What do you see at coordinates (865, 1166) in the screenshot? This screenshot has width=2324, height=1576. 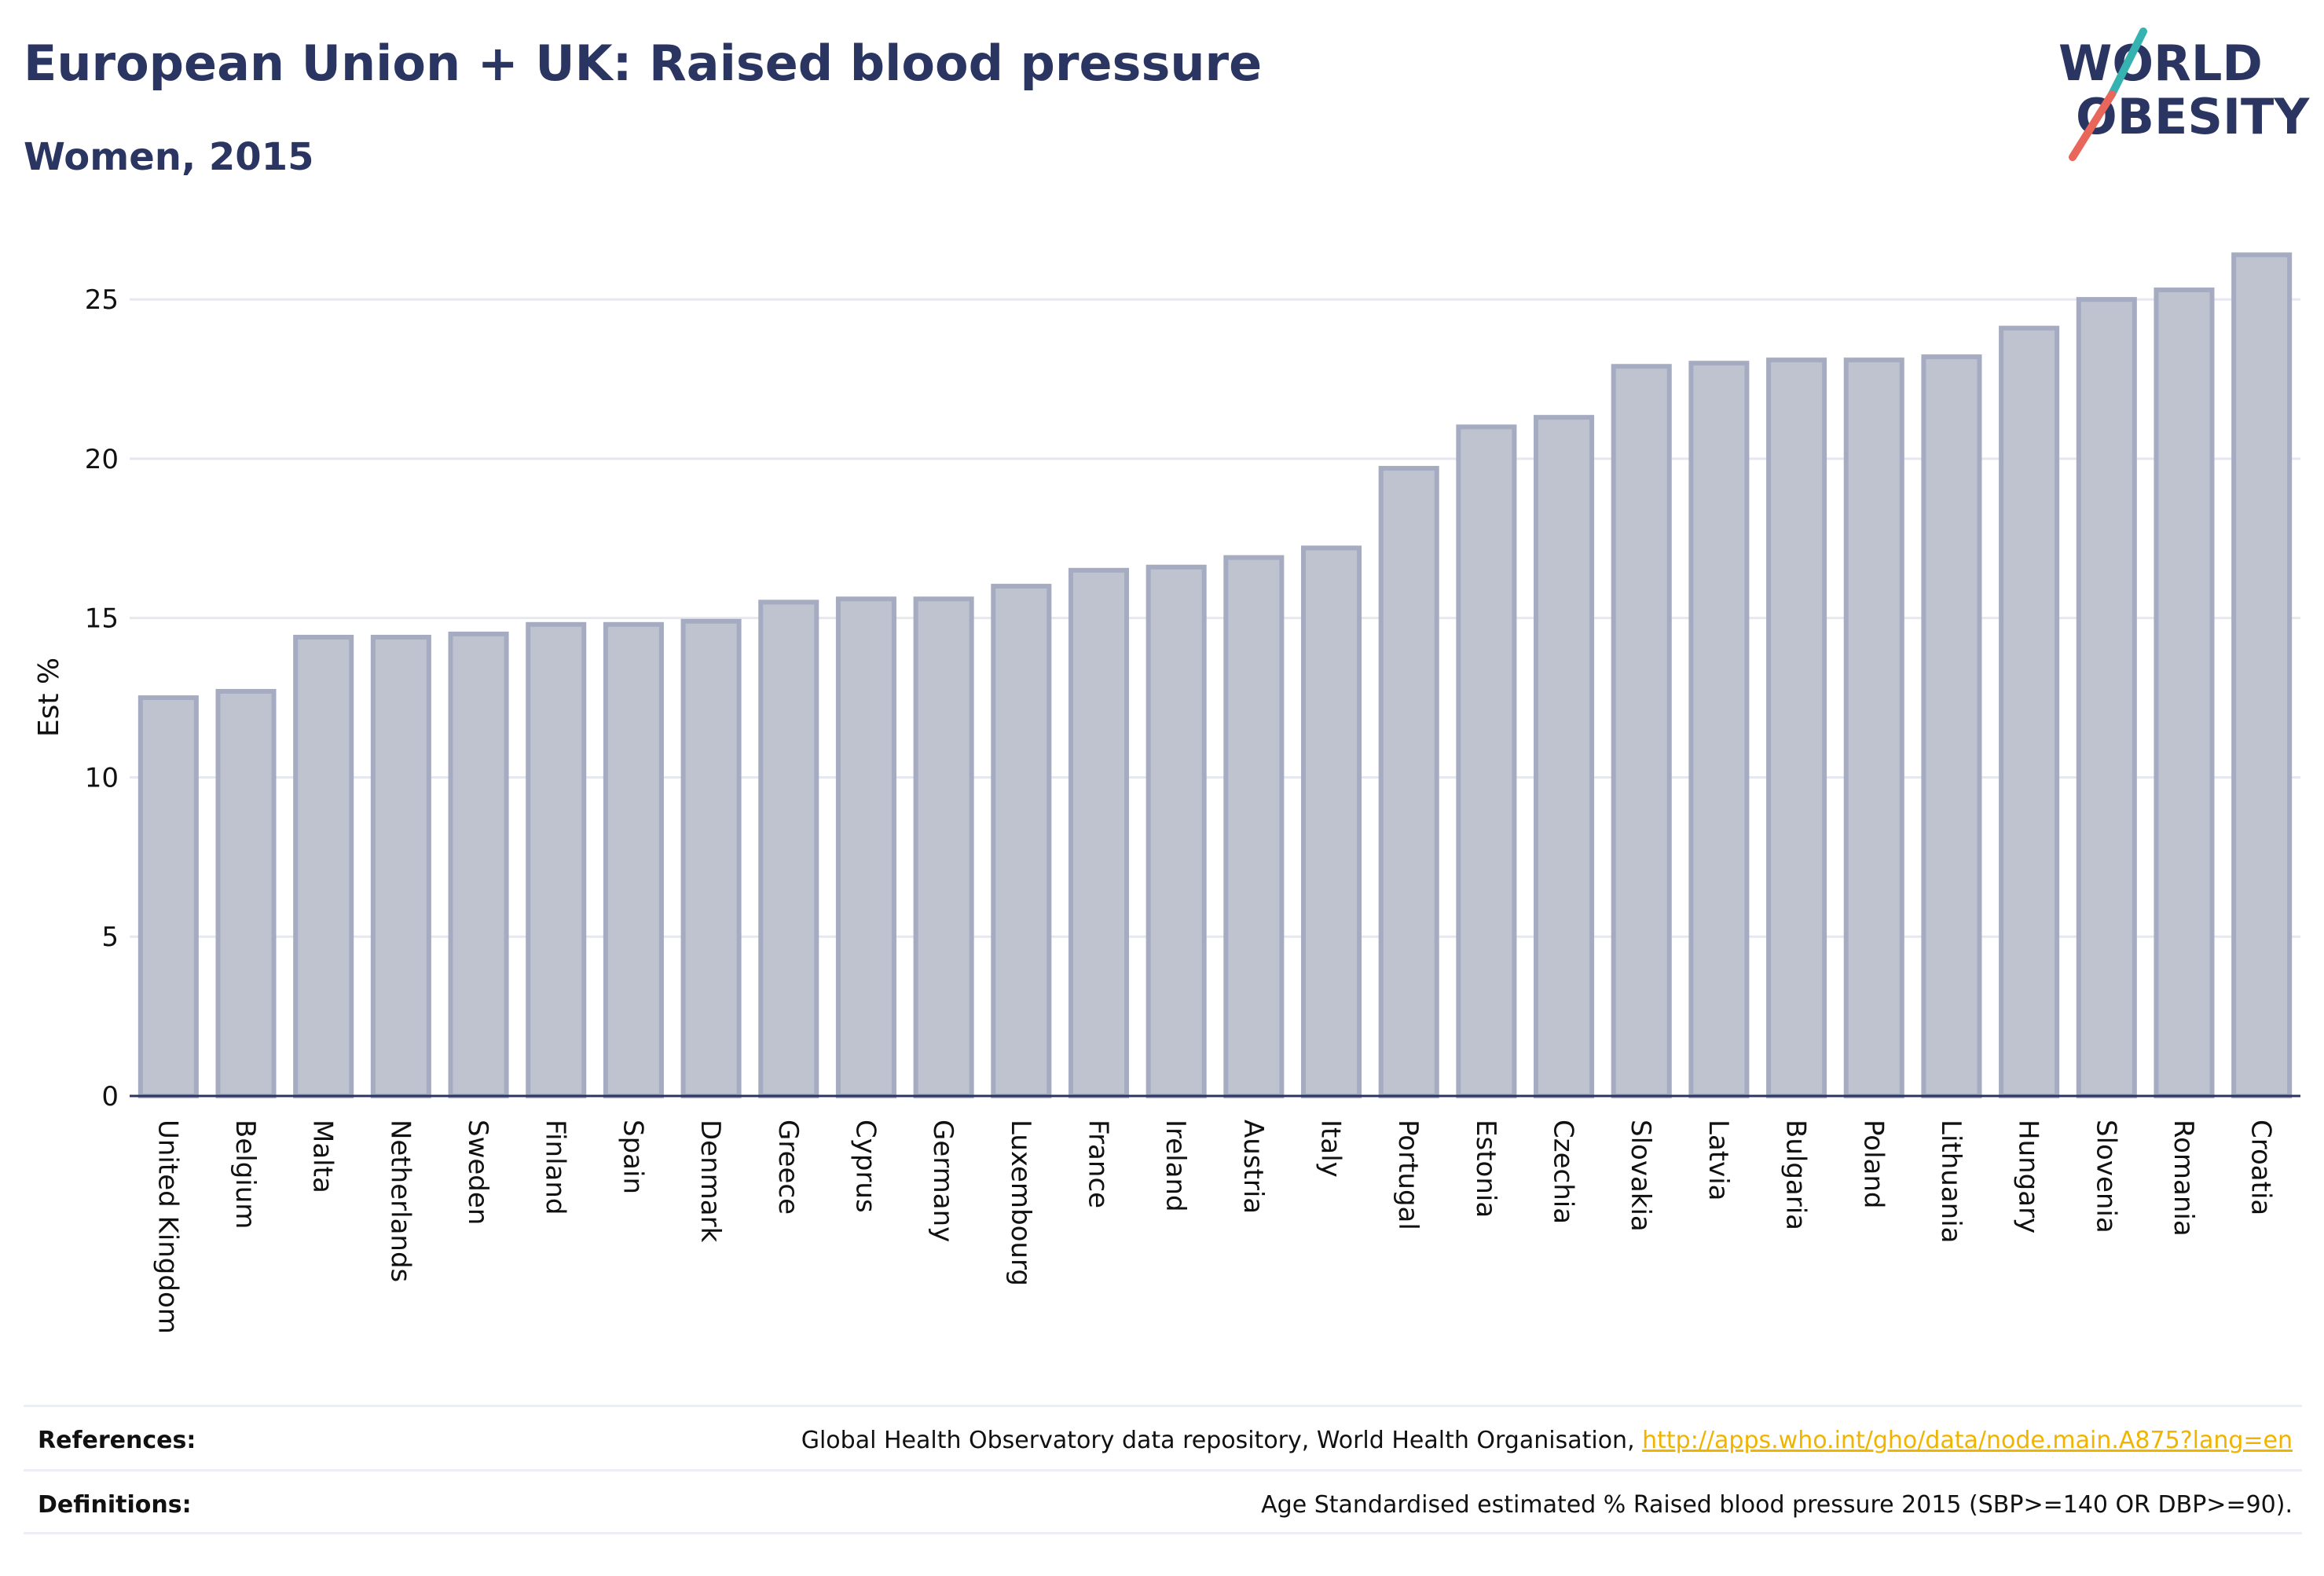 I see `x-tick-label: Cyprus` at bounding box center [865, 1166].